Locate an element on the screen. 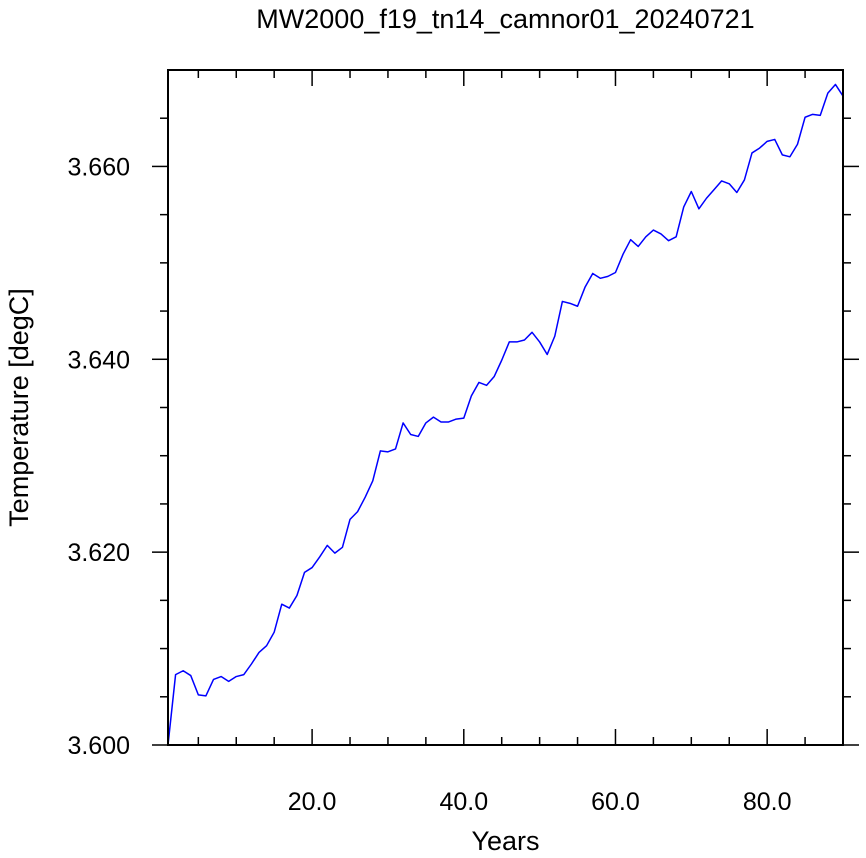 The height and width of the screenshot is (858, 866). x-tick-label: 80.0 is located at coordinates (767, 802).